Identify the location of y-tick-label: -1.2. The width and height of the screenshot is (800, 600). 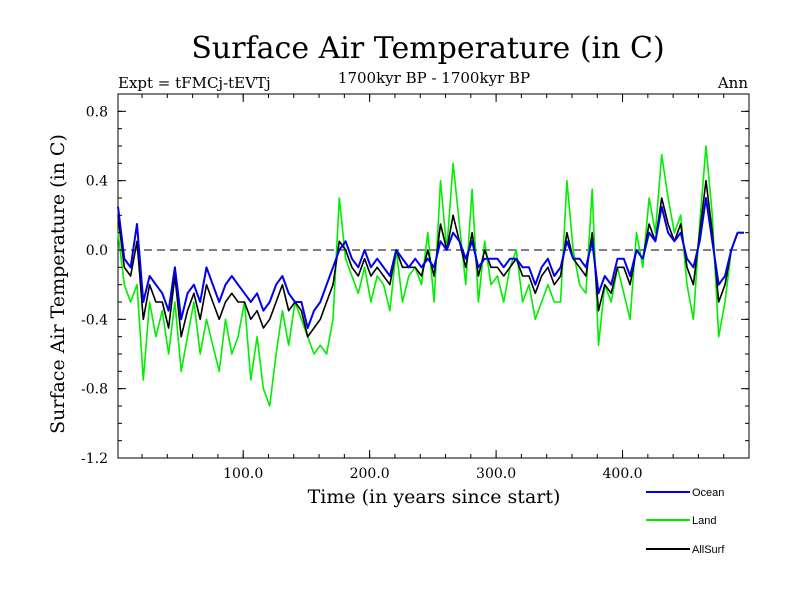
(94, 459).